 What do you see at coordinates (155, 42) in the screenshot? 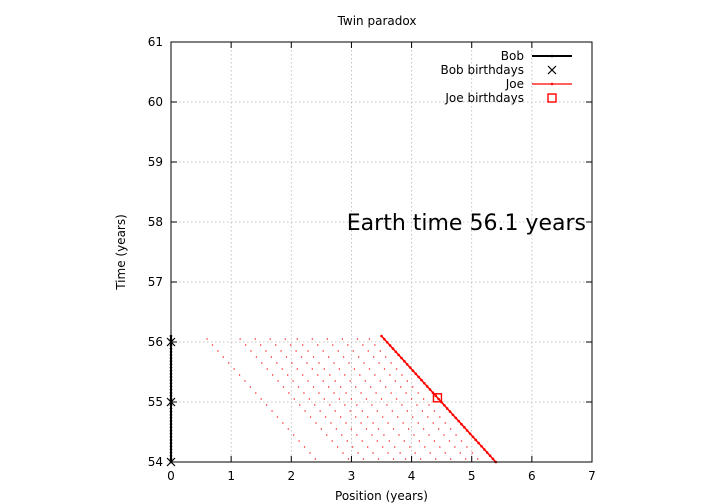
I see `y-tick-label: 61` at bounding box center [155, 42].